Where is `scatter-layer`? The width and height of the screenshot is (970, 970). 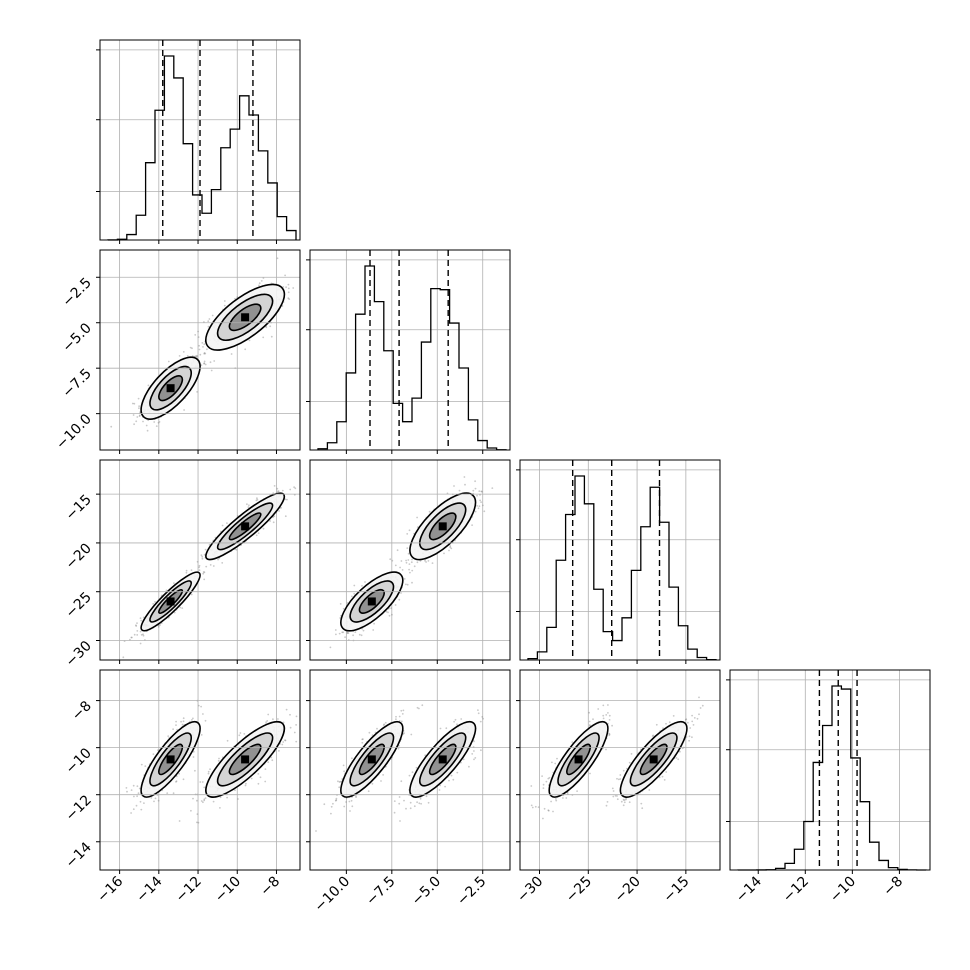
scatter-layer is located at coordinates (209, 572).